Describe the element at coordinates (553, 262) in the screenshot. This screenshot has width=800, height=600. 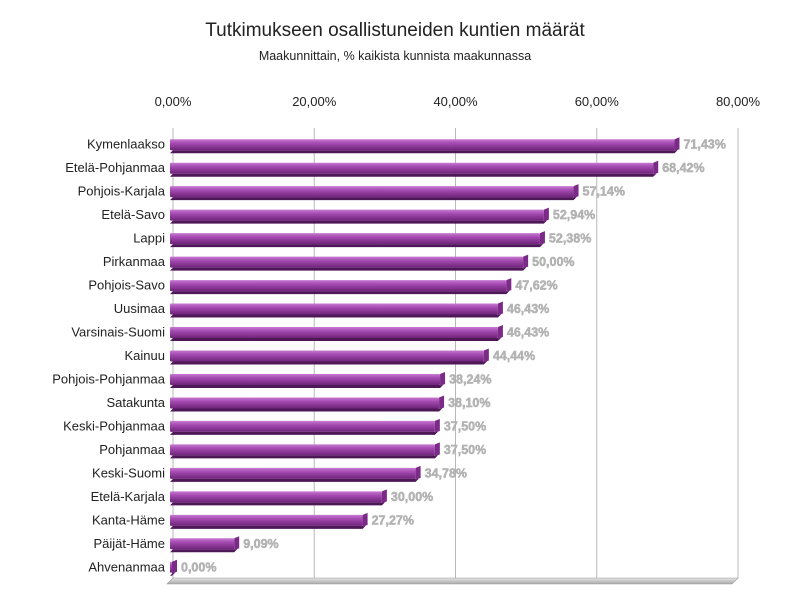
I see `data-label: 50,00%` at that location.